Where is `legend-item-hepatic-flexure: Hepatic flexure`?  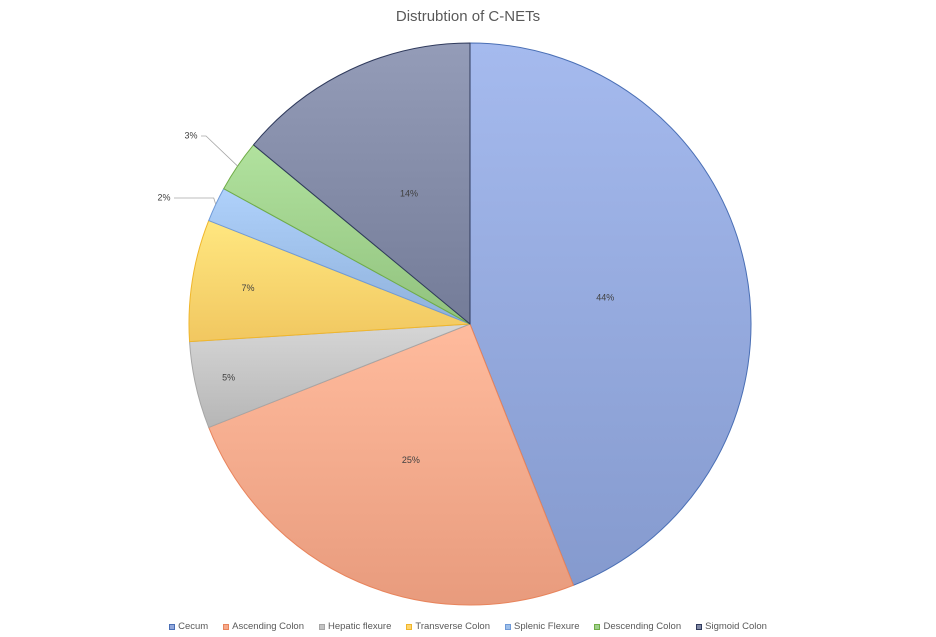
legend-item-hepatic-flexure: Hepatic flexure is located at coordinates (355, 626).